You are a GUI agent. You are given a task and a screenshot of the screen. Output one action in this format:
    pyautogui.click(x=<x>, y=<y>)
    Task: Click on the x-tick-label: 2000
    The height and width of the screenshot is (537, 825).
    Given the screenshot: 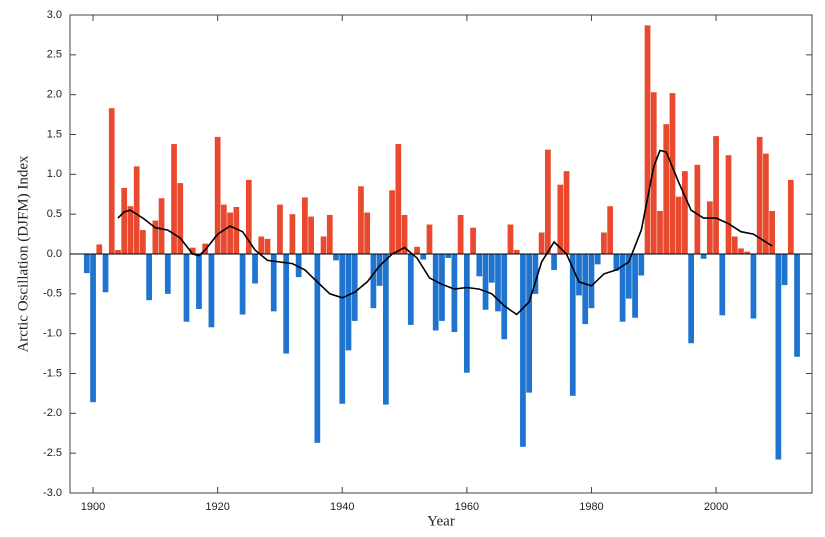 What is the action you would take?
    pyautogui.click(x=716, y=507)
    